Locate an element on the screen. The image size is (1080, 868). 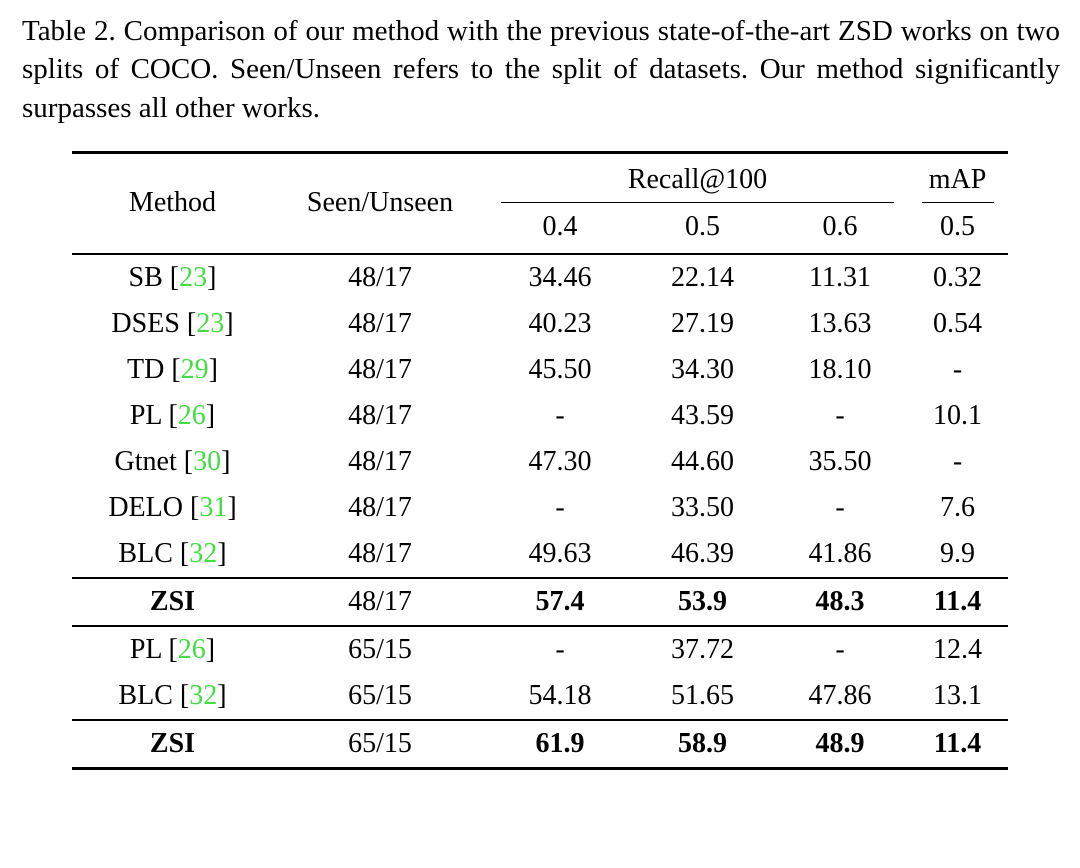
cell-recall-0_5: 34.30 is located at coordinates (702, 369).